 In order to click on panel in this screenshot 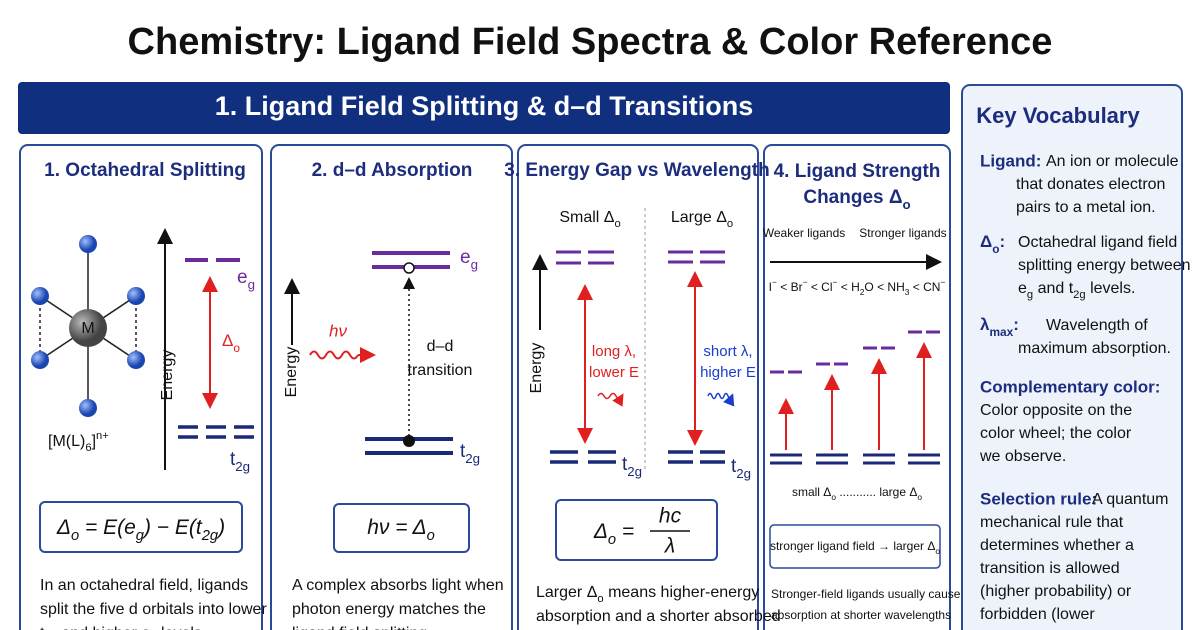, I will do `click(857, 387)`.